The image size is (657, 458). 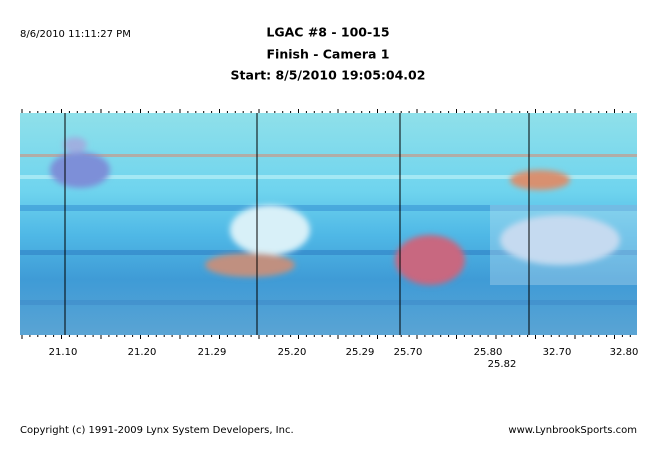 What do you see at coordinates (502, 364) in the screenshot?
I see `time-label: 25.82` at bounding box center [502, 364].